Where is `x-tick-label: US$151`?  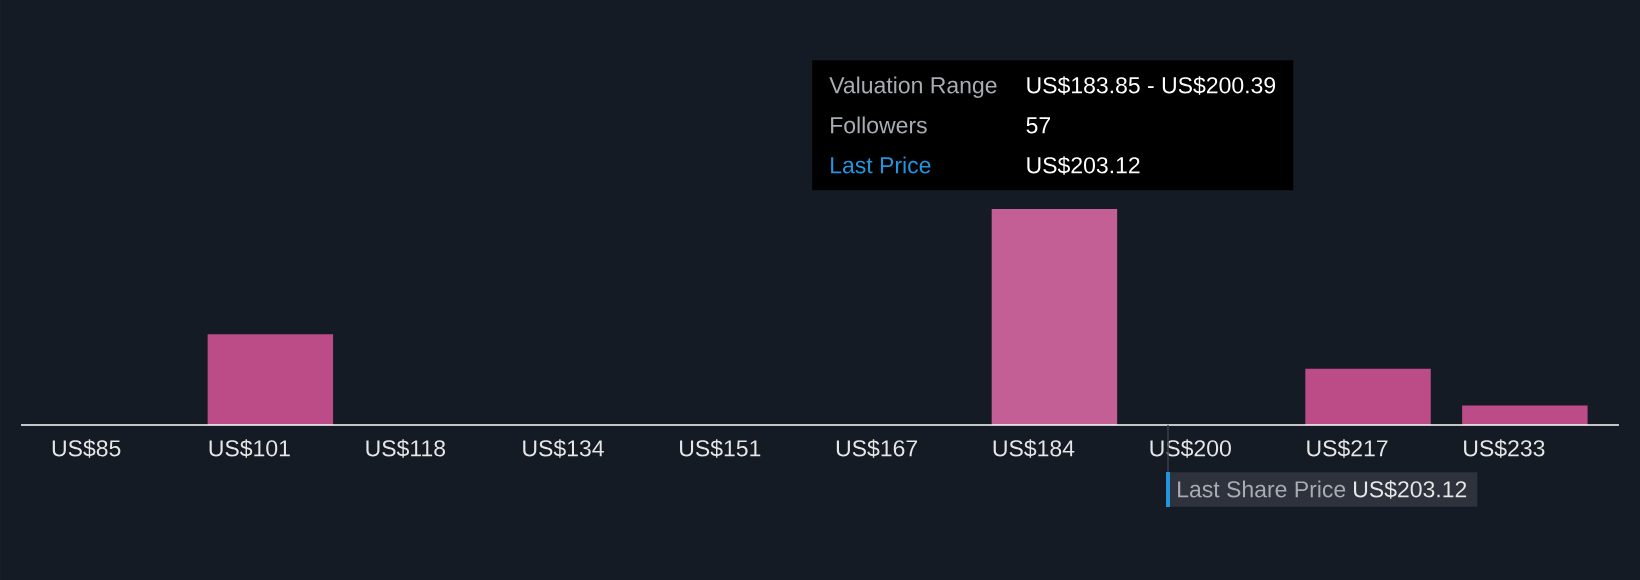 x-tick-label: US$151 is located at coordinates (720, 448).